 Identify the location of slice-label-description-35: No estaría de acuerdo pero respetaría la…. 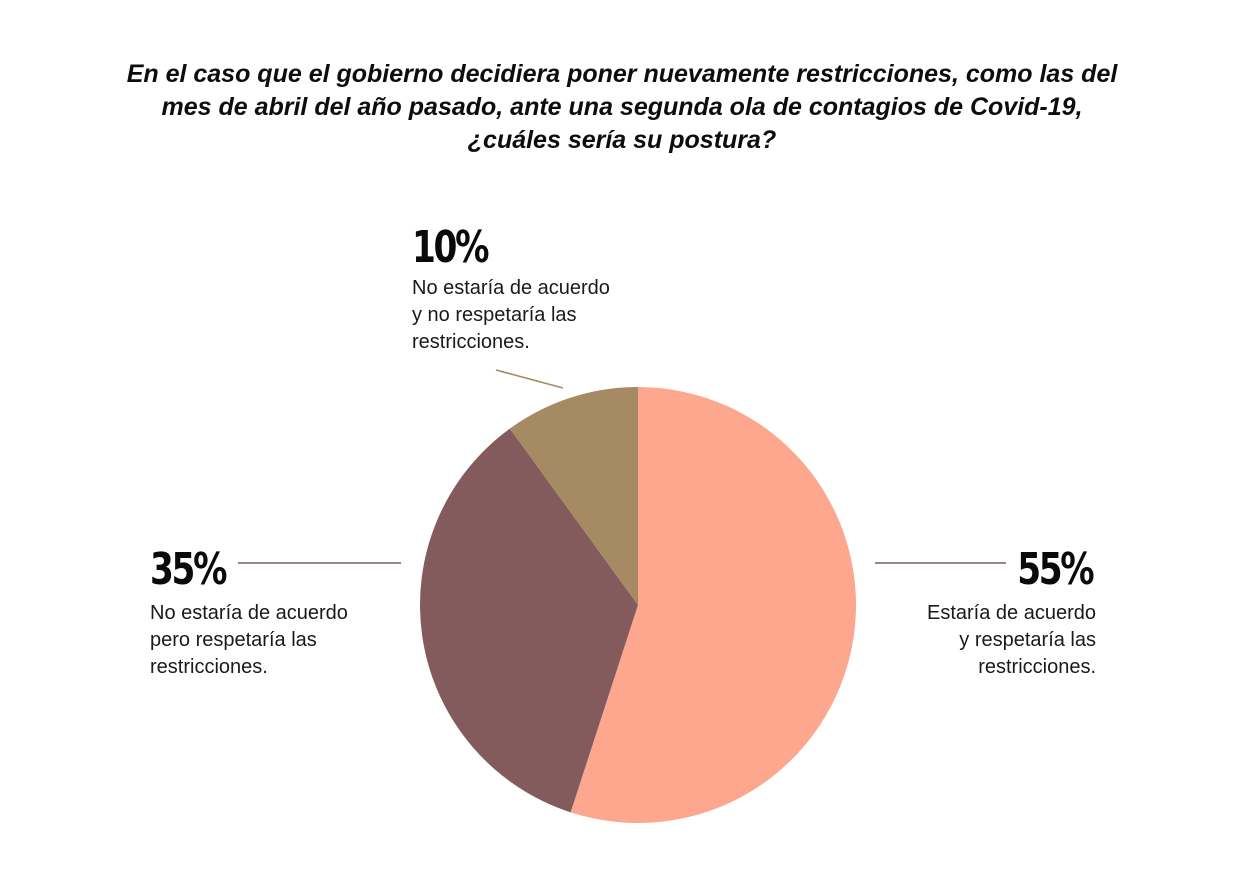
(249, 640).